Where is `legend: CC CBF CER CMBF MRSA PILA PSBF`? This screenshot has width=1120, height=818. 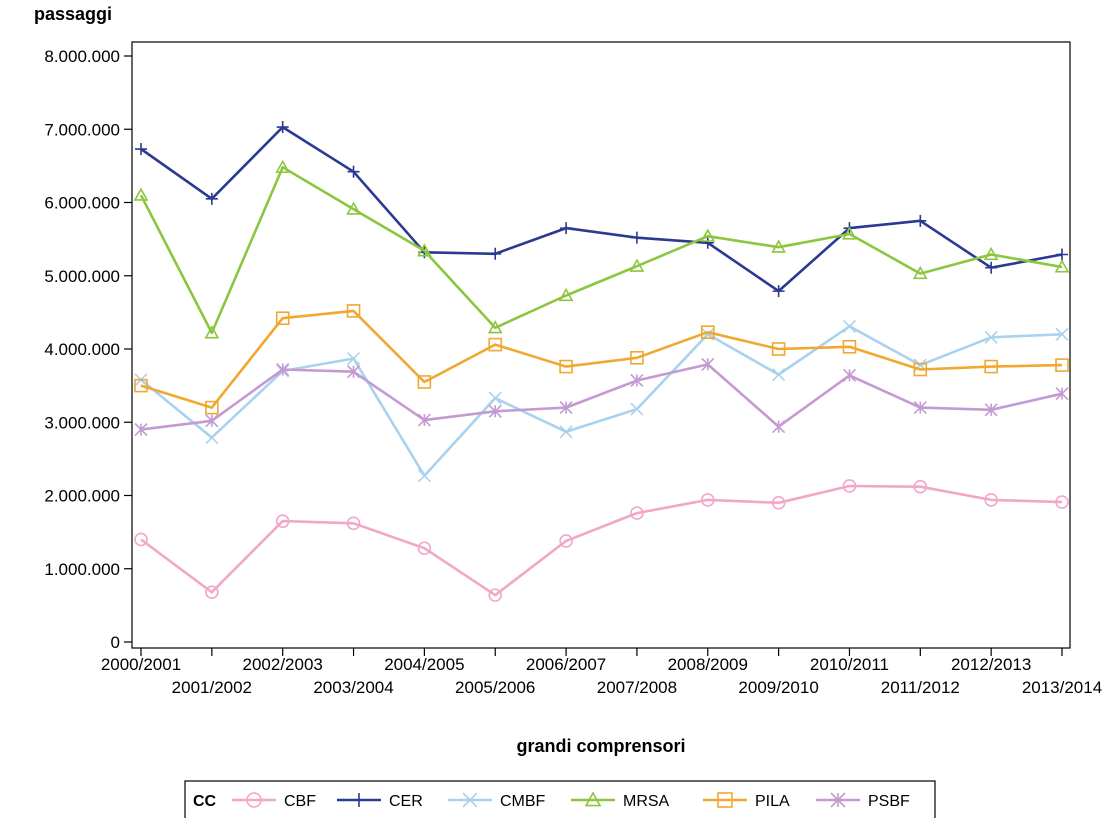 legend: CC CBF CER CMBF MRSA PILA PSBF is located at coordinates (560, 799).